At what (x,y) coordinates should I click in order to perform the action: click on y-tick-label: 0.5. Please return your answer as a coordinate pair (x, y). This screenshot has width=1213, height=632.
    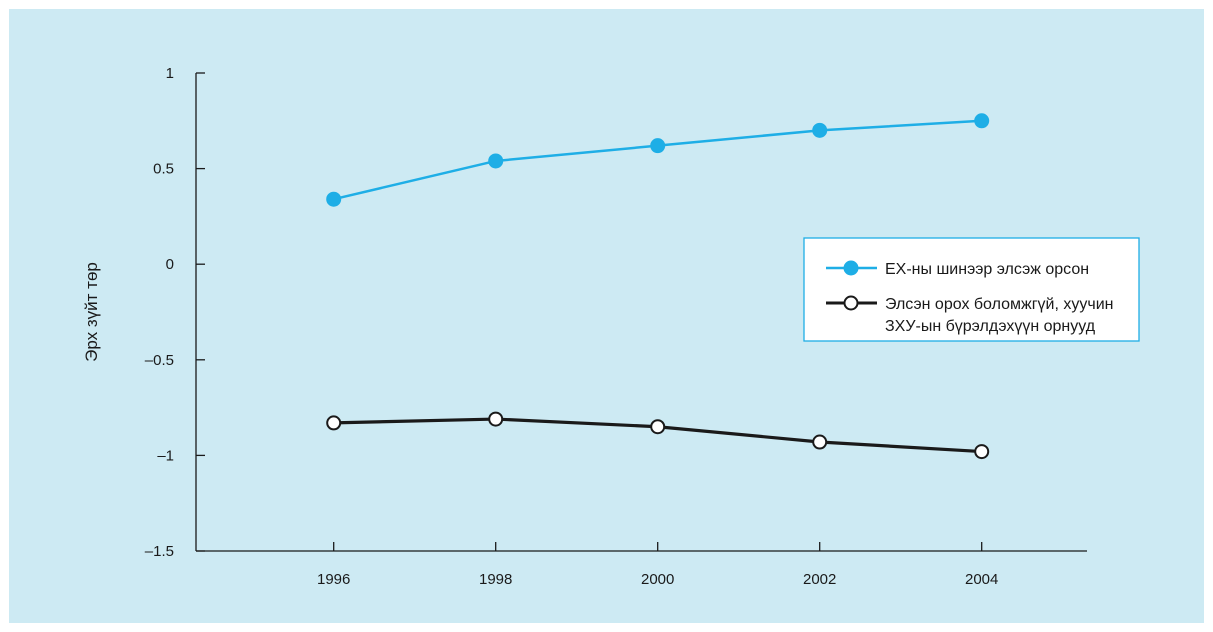
    Looking at the image, I should click on (163, 169).